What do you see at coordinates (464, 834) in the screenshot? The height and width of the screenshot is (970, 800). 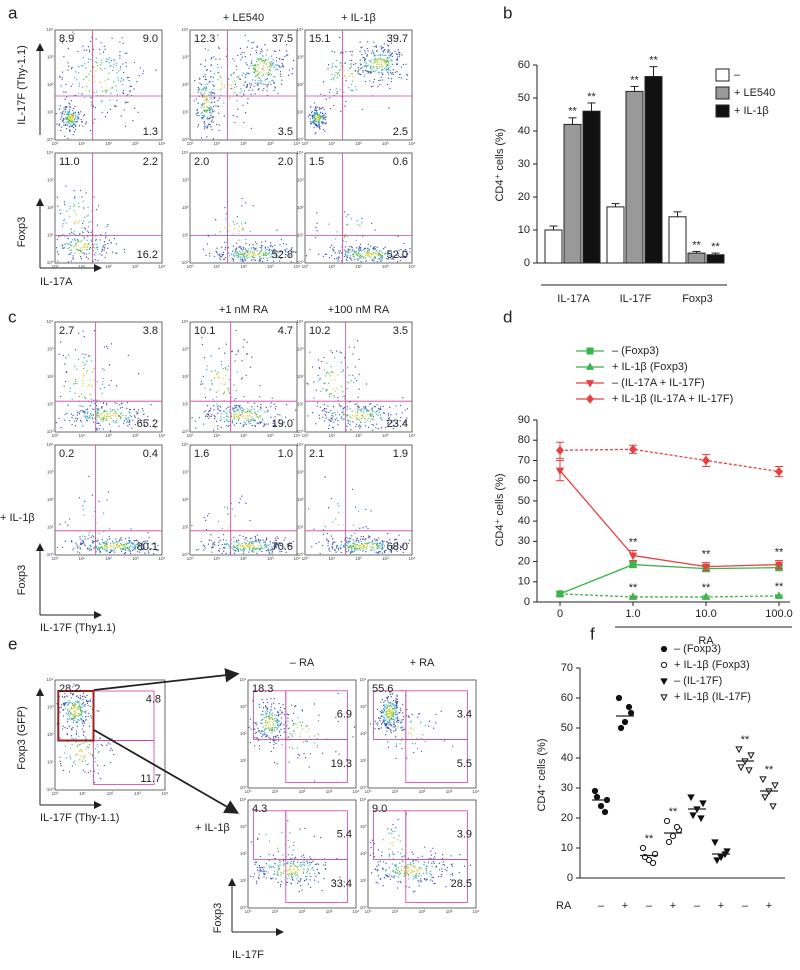 I see `quadrant-value: 3.9` at bounding box center [464, 834].